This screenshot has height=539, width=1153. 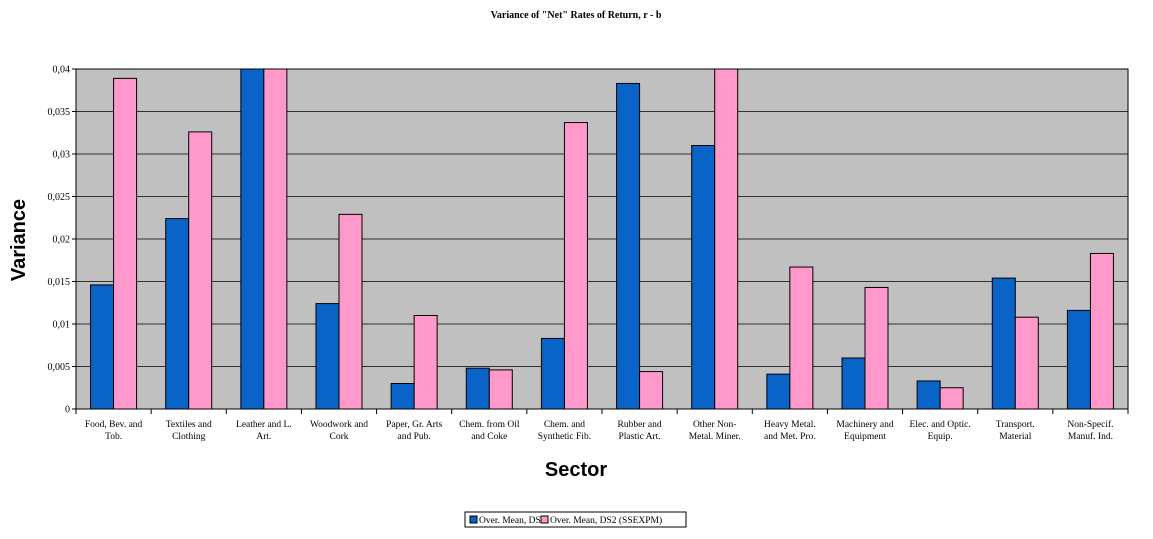 I want to click on y-tick-label: 0,015, so click(x=59, y=282).